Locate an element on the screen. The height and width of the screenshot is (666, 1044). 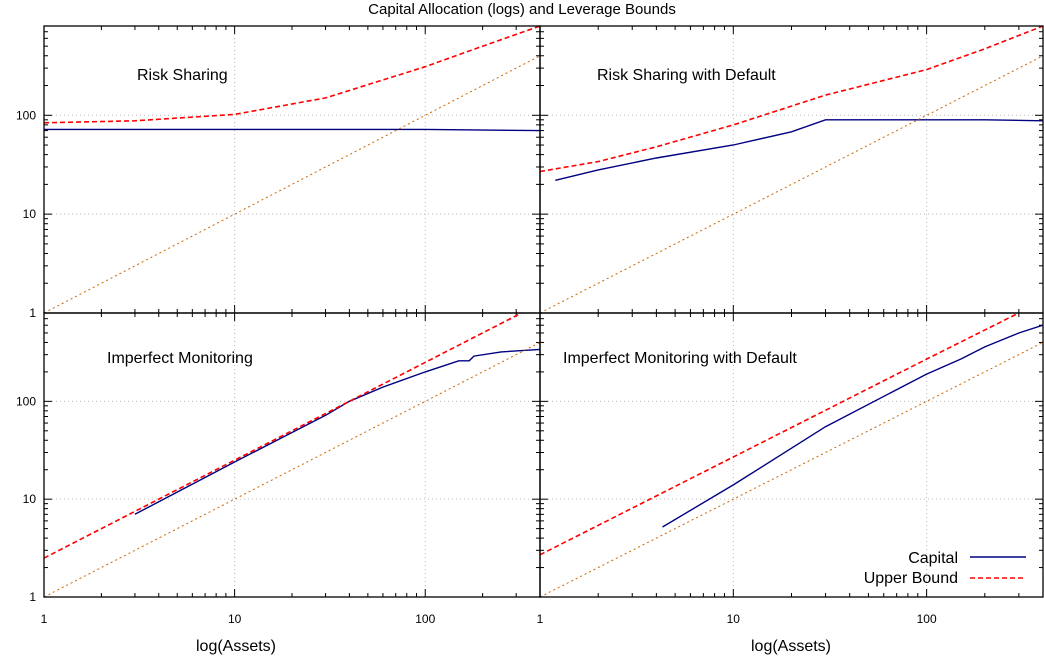
panel-title: Risk Sharing with Default is located at coordinates (686, 75).